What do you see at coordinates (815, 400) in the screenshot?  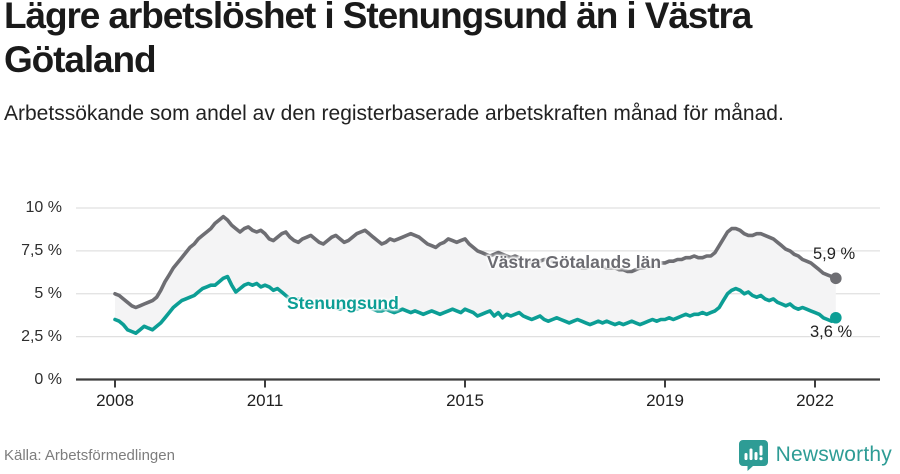 I see `x-axis-tick-2022: 2022` at bounding box center [815, 400].